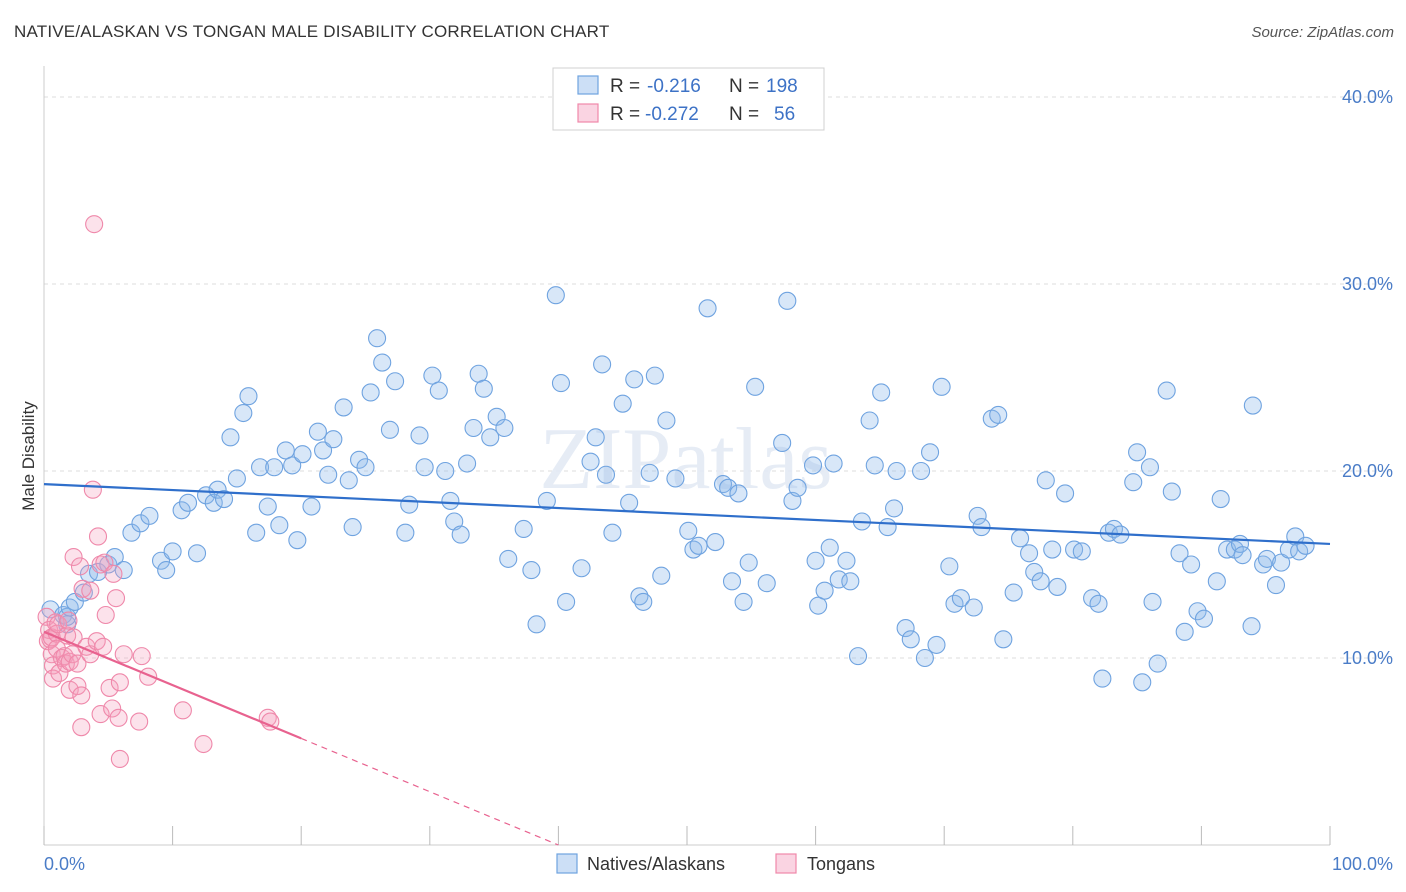 This screenshot has width=1406, height=892. I want to click on legend-item-tongans: Tongans, so click(841, 864).